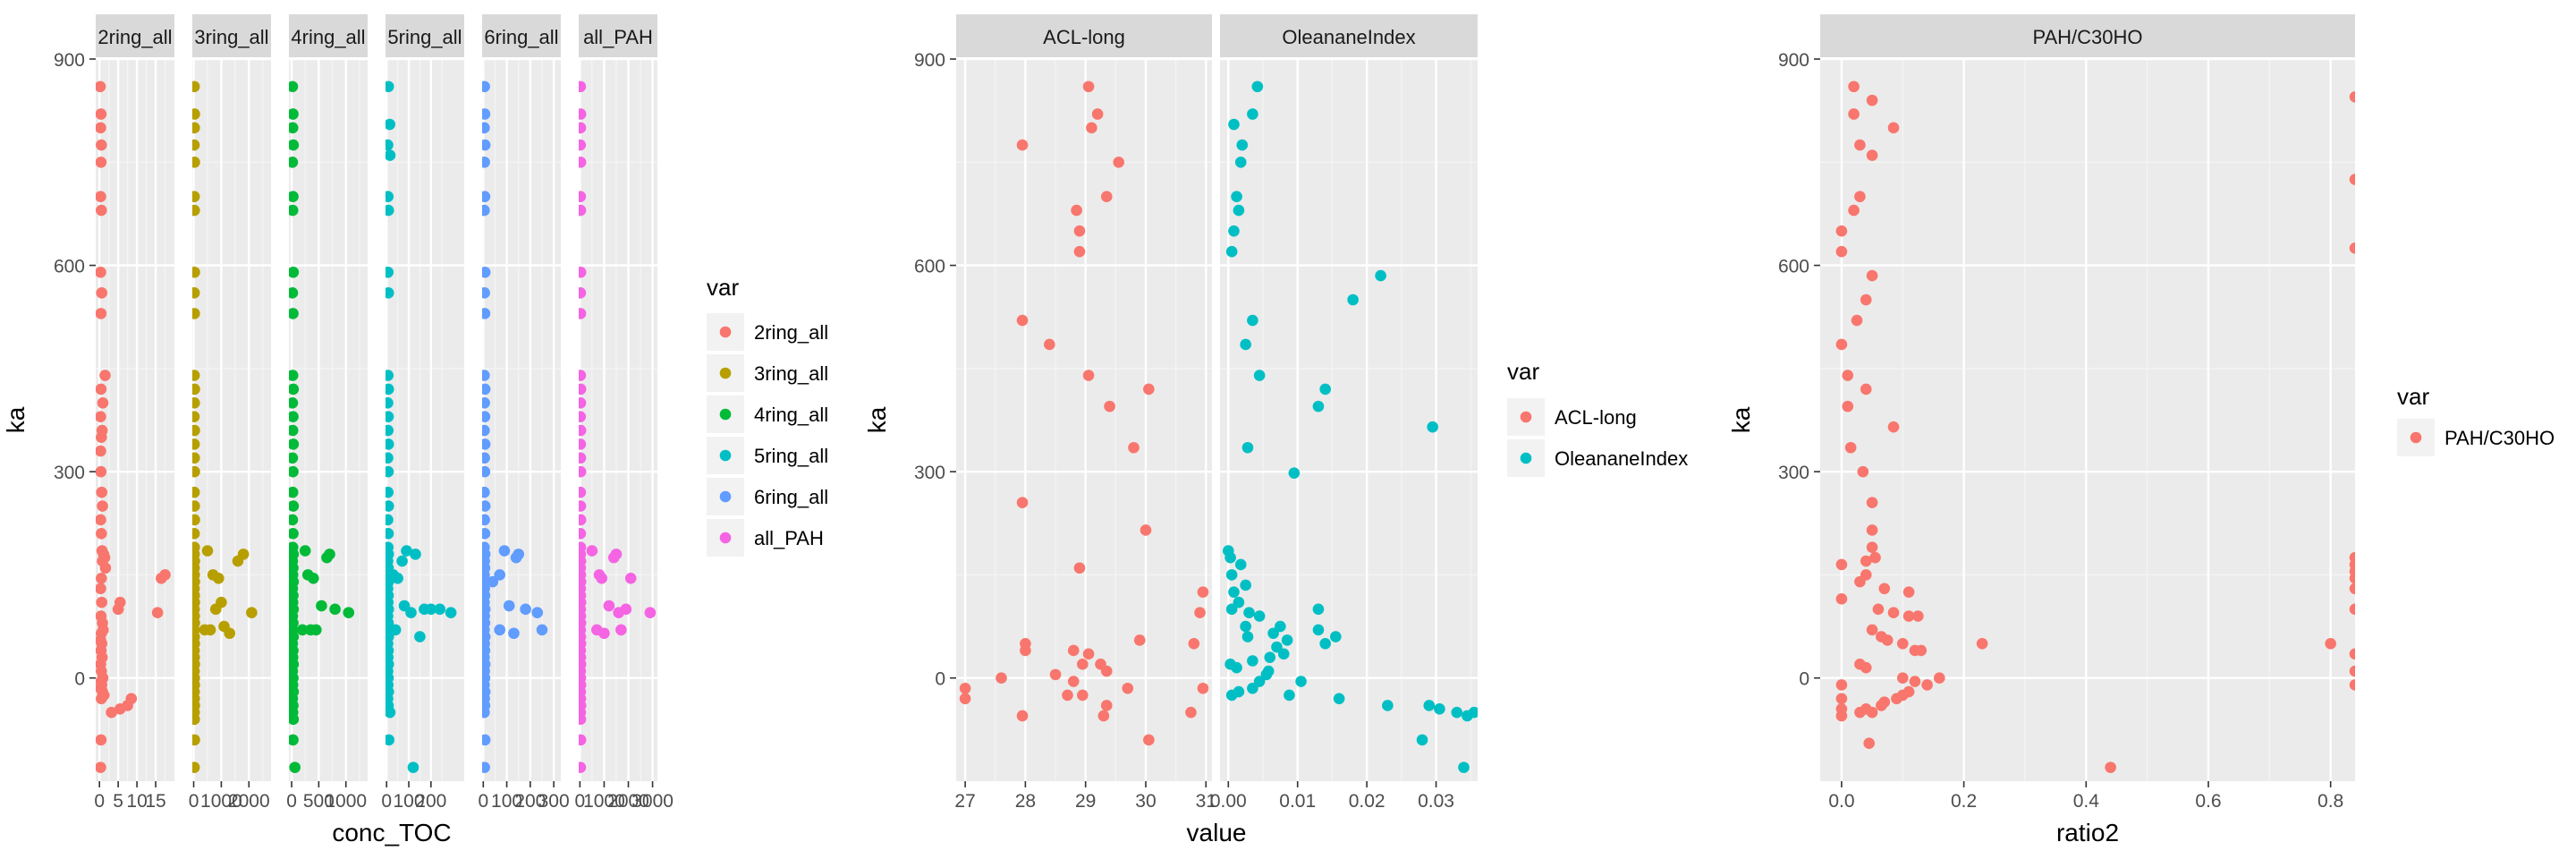 This screenshot has height=859, width=2576. Describe the element at coordinates (1228, 801) in the screenshot. I see `x-tick-label: 0.00` at that location.